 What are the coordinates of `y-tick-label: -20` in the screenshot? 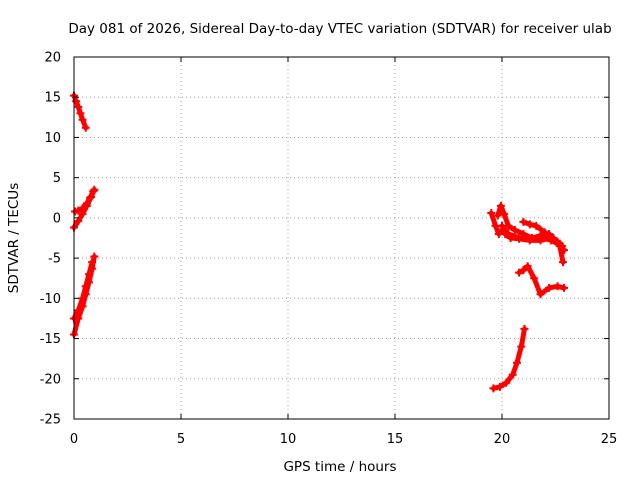 It's located at (50, 379).